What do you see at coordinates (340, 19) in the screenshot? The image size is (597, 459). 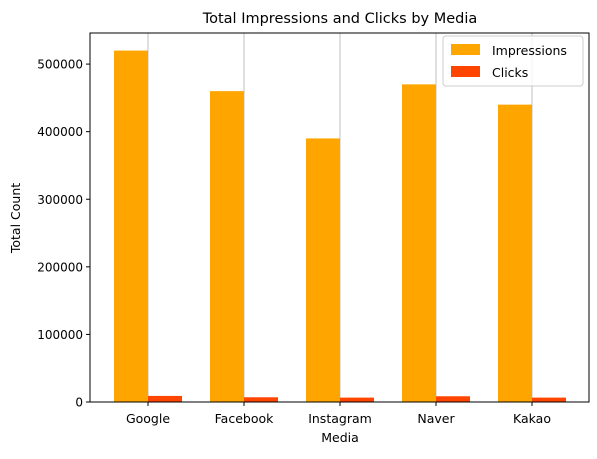 I see `chart-title: Total Impressions and Clicks by Media` at bounding box center [340, 19].